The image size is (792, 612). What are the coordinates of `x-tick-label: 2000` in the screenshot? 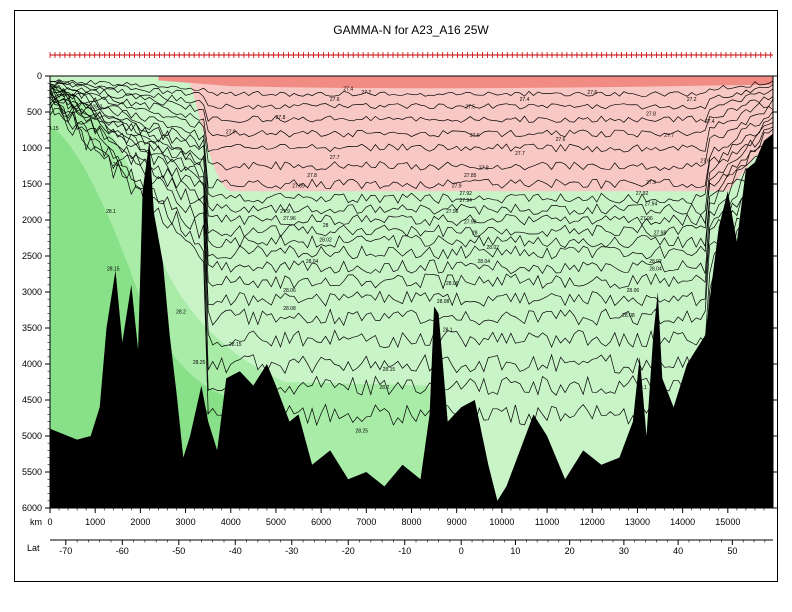 It's located at (140, 522).